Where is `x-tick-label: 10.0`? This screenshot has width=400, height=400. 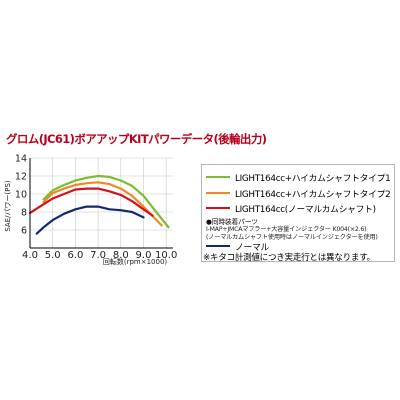
x-tick-label: 10.0 is located at coordinates (166, 255).